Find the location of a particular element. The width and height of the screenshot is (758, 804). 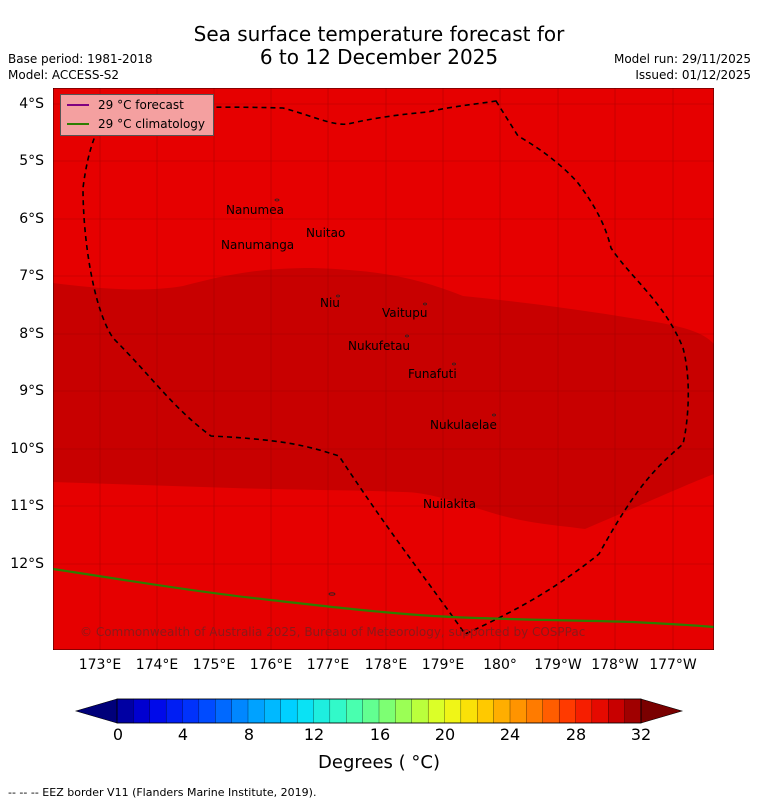

legend-climatology: 29 °C climatology is located at coordinates (136, 124).